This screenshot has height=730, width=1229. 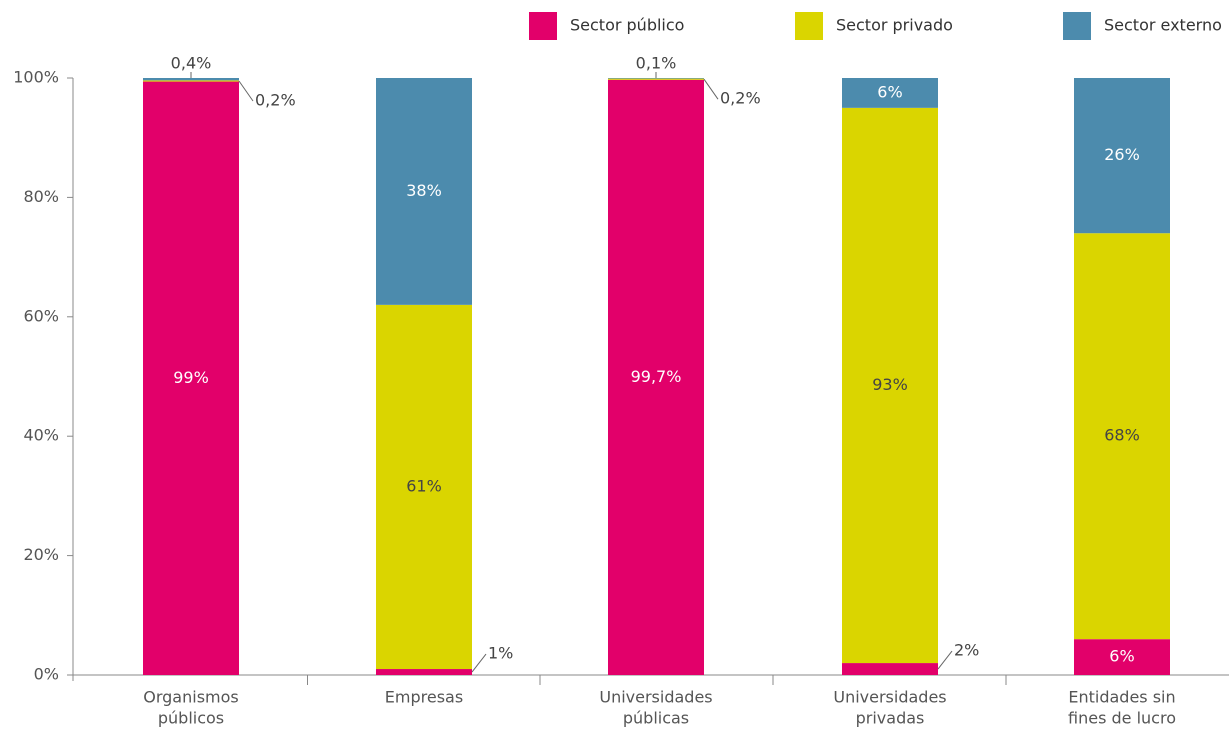 I want to click on data-label: 38%, so click(x=424, y=190).